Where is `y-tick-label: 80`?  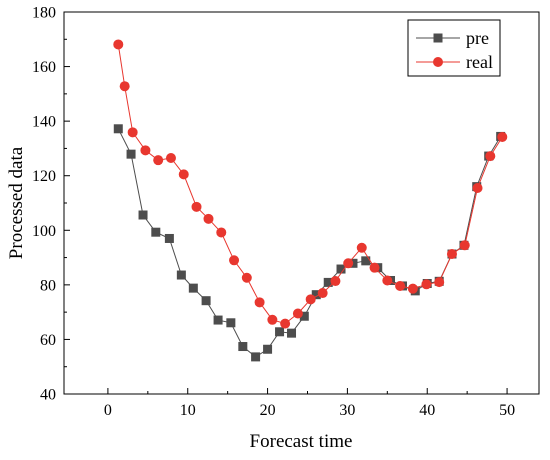
y-tick-label: 80 is located at coordinates (48, 285).